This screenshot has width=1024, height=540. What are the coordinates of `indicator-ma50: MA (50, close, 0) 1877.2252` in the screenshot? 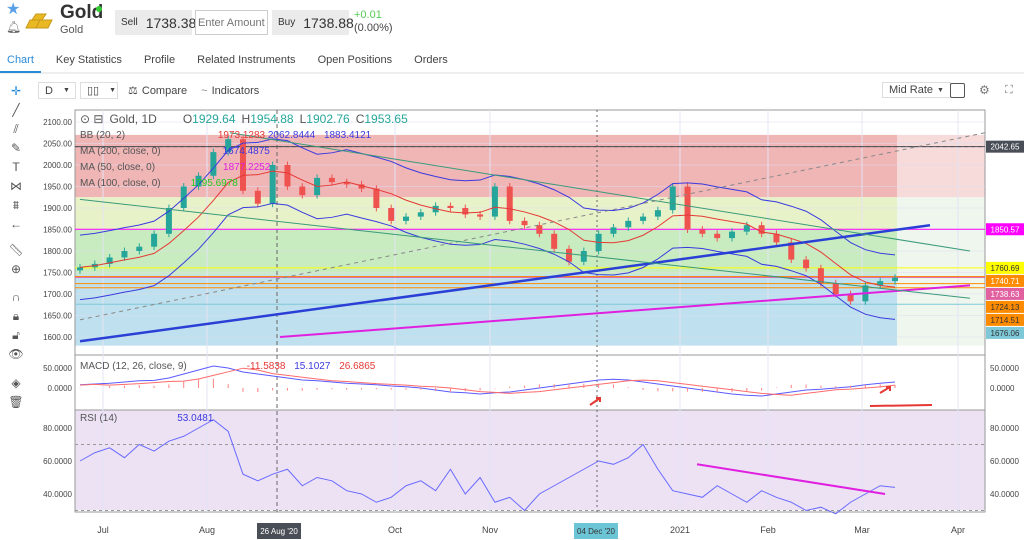 It's located at (175, 168).